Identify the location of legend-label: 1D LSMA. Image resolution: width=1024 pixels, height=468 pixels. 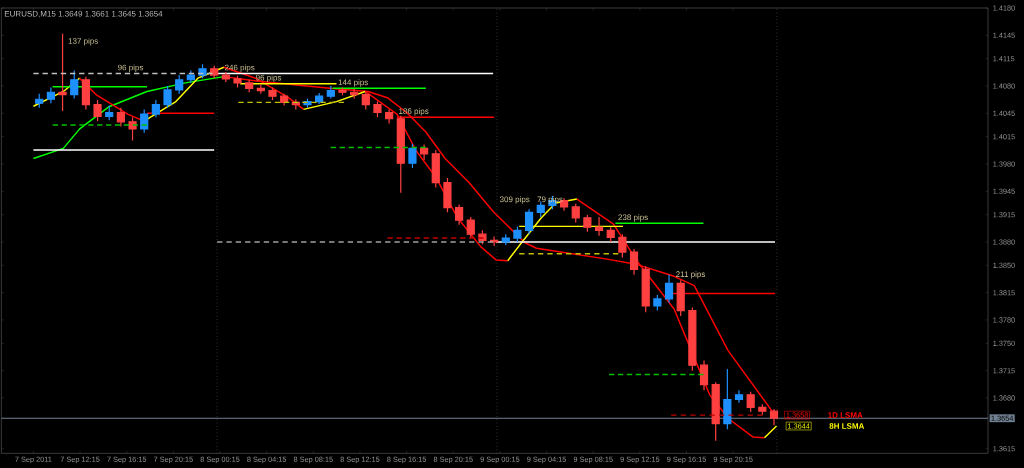
(845, 415).